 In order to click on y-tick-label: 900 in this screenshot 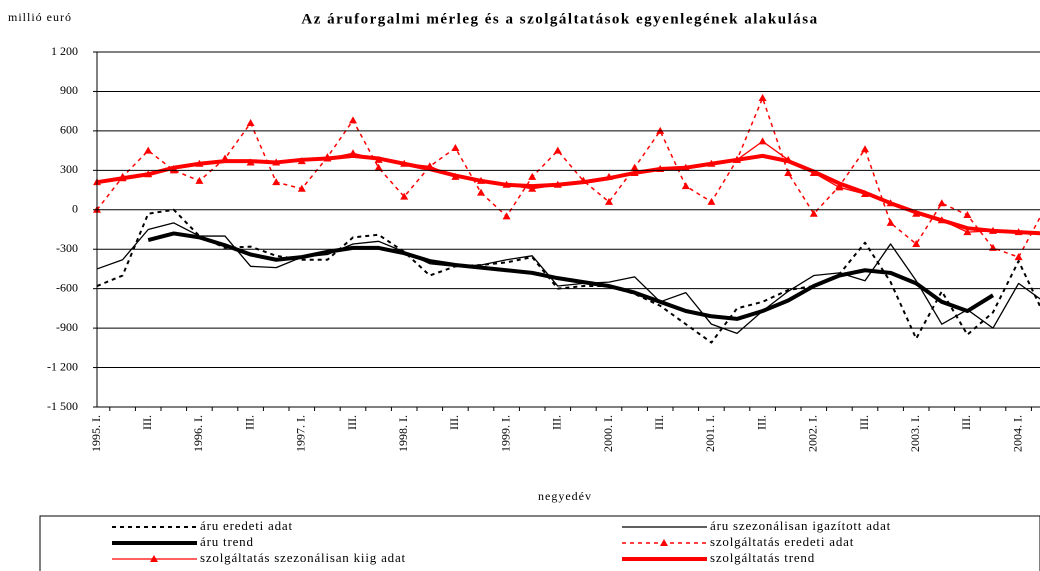, I will do `click(69, 90)`.